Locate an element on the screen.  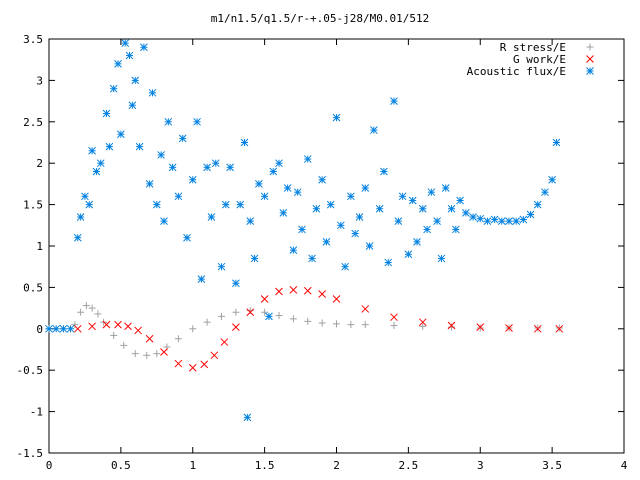
x-tick-label: 2 is located at coordinates (336, 465).